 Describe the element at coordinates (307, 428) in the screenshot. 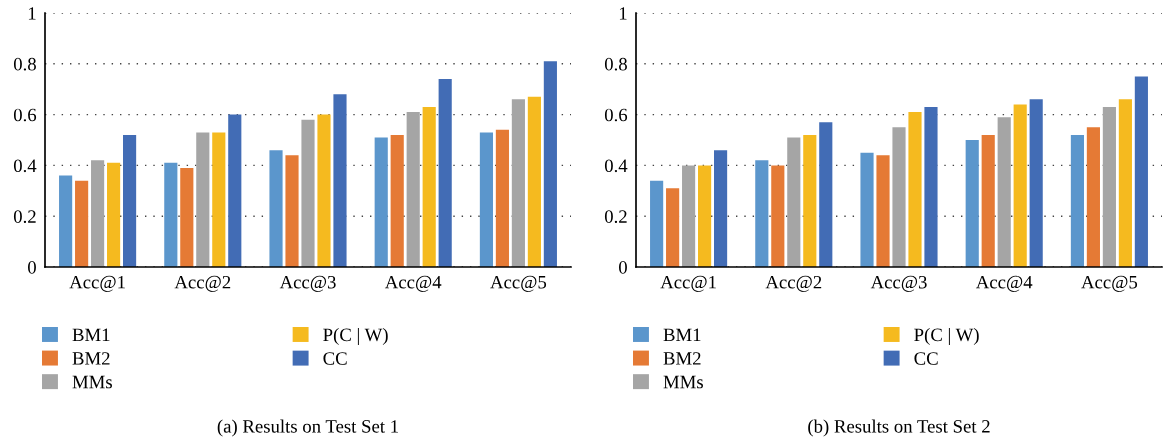

I see `text: (a) Results on Test Set 1` at that location.